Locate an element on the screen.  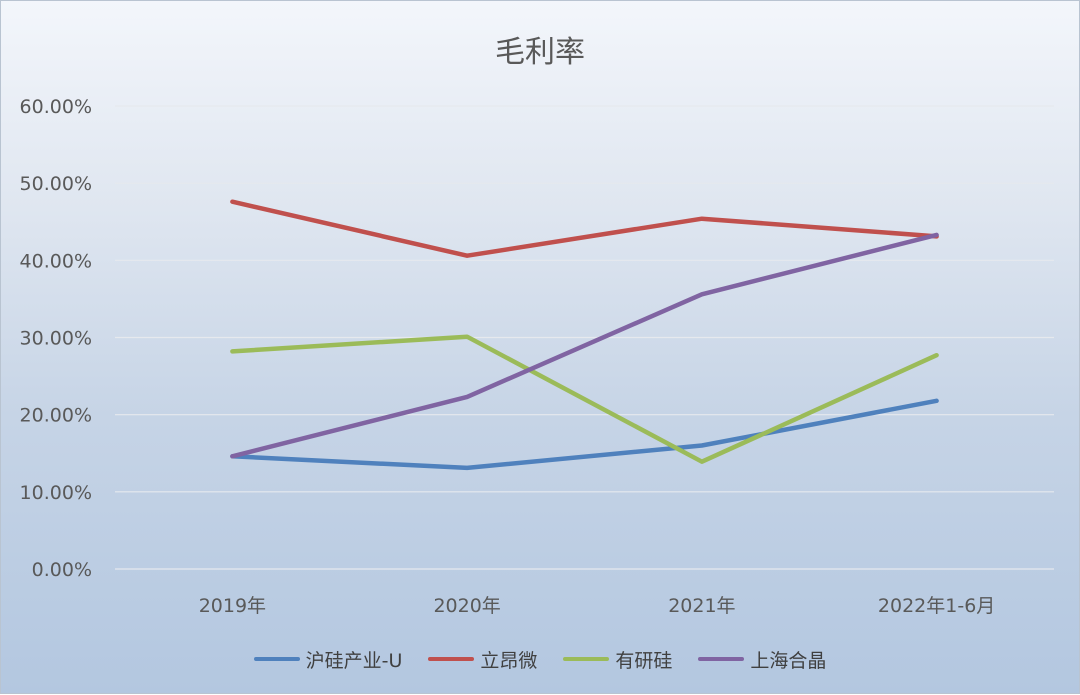
y-tick-label: 40.00% is located at coordinates (56, 261).